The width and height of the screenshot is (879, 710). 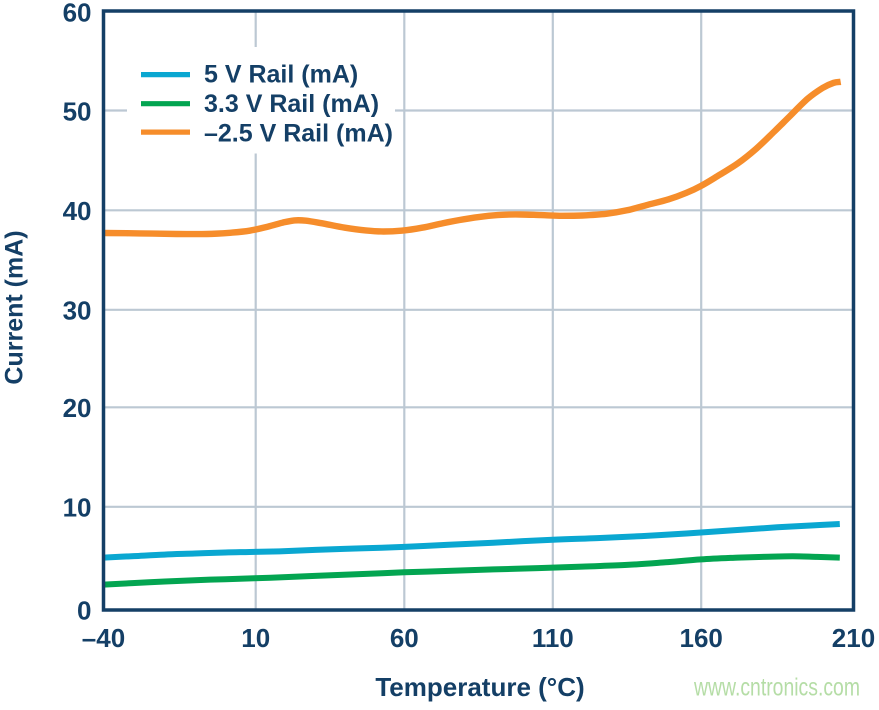 I want to click on svg-text: 210, so click(x=853, y=638).